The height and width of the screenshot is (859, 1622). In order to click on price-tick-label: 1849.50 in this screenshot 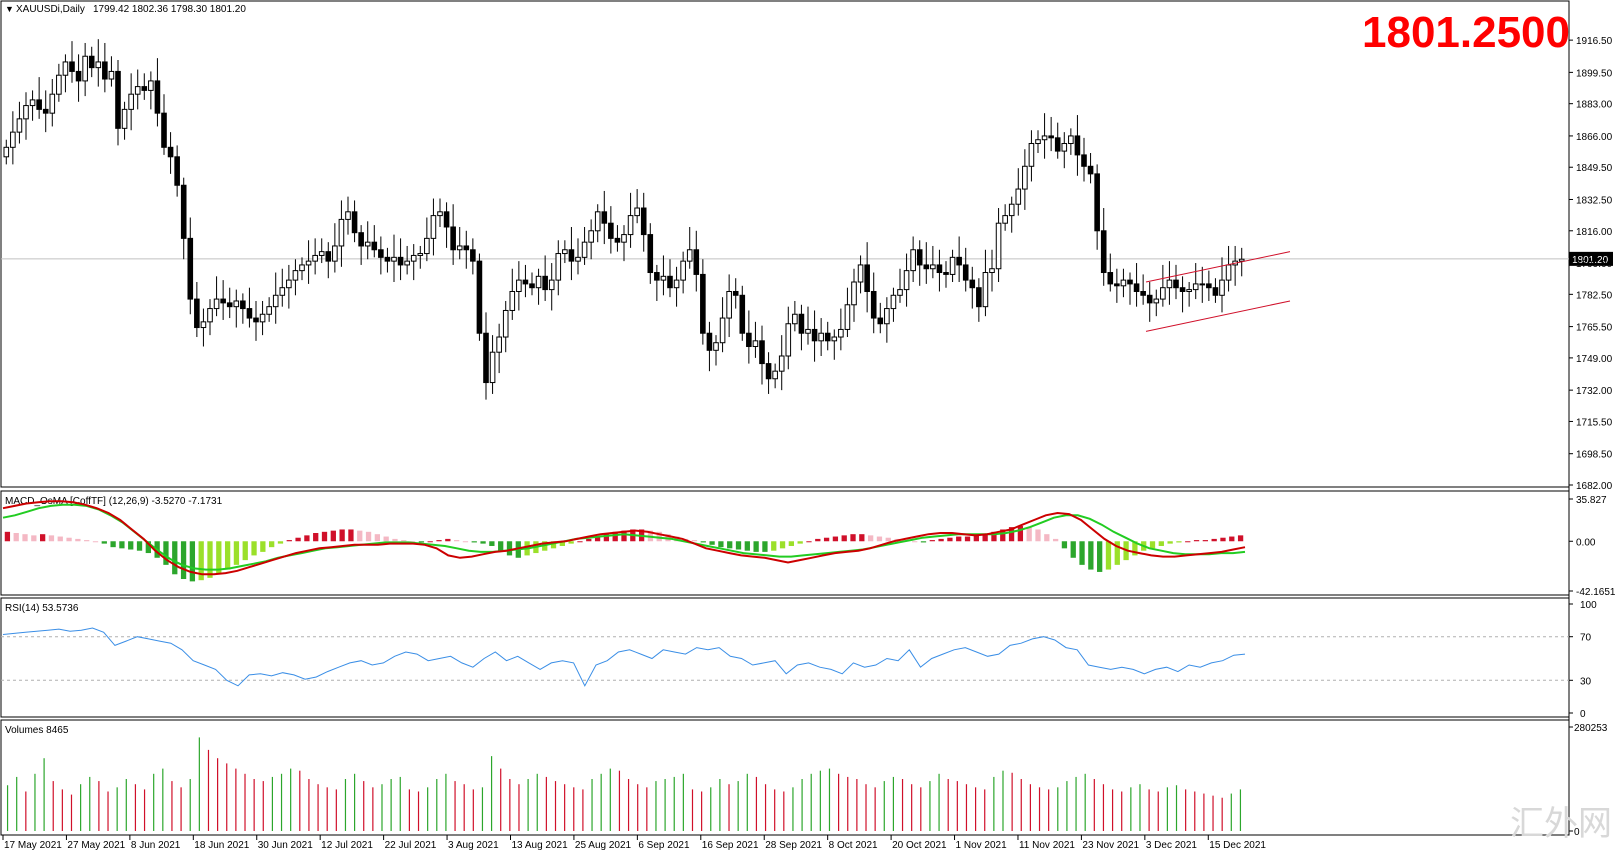, I will do `click(1594, 168)`.